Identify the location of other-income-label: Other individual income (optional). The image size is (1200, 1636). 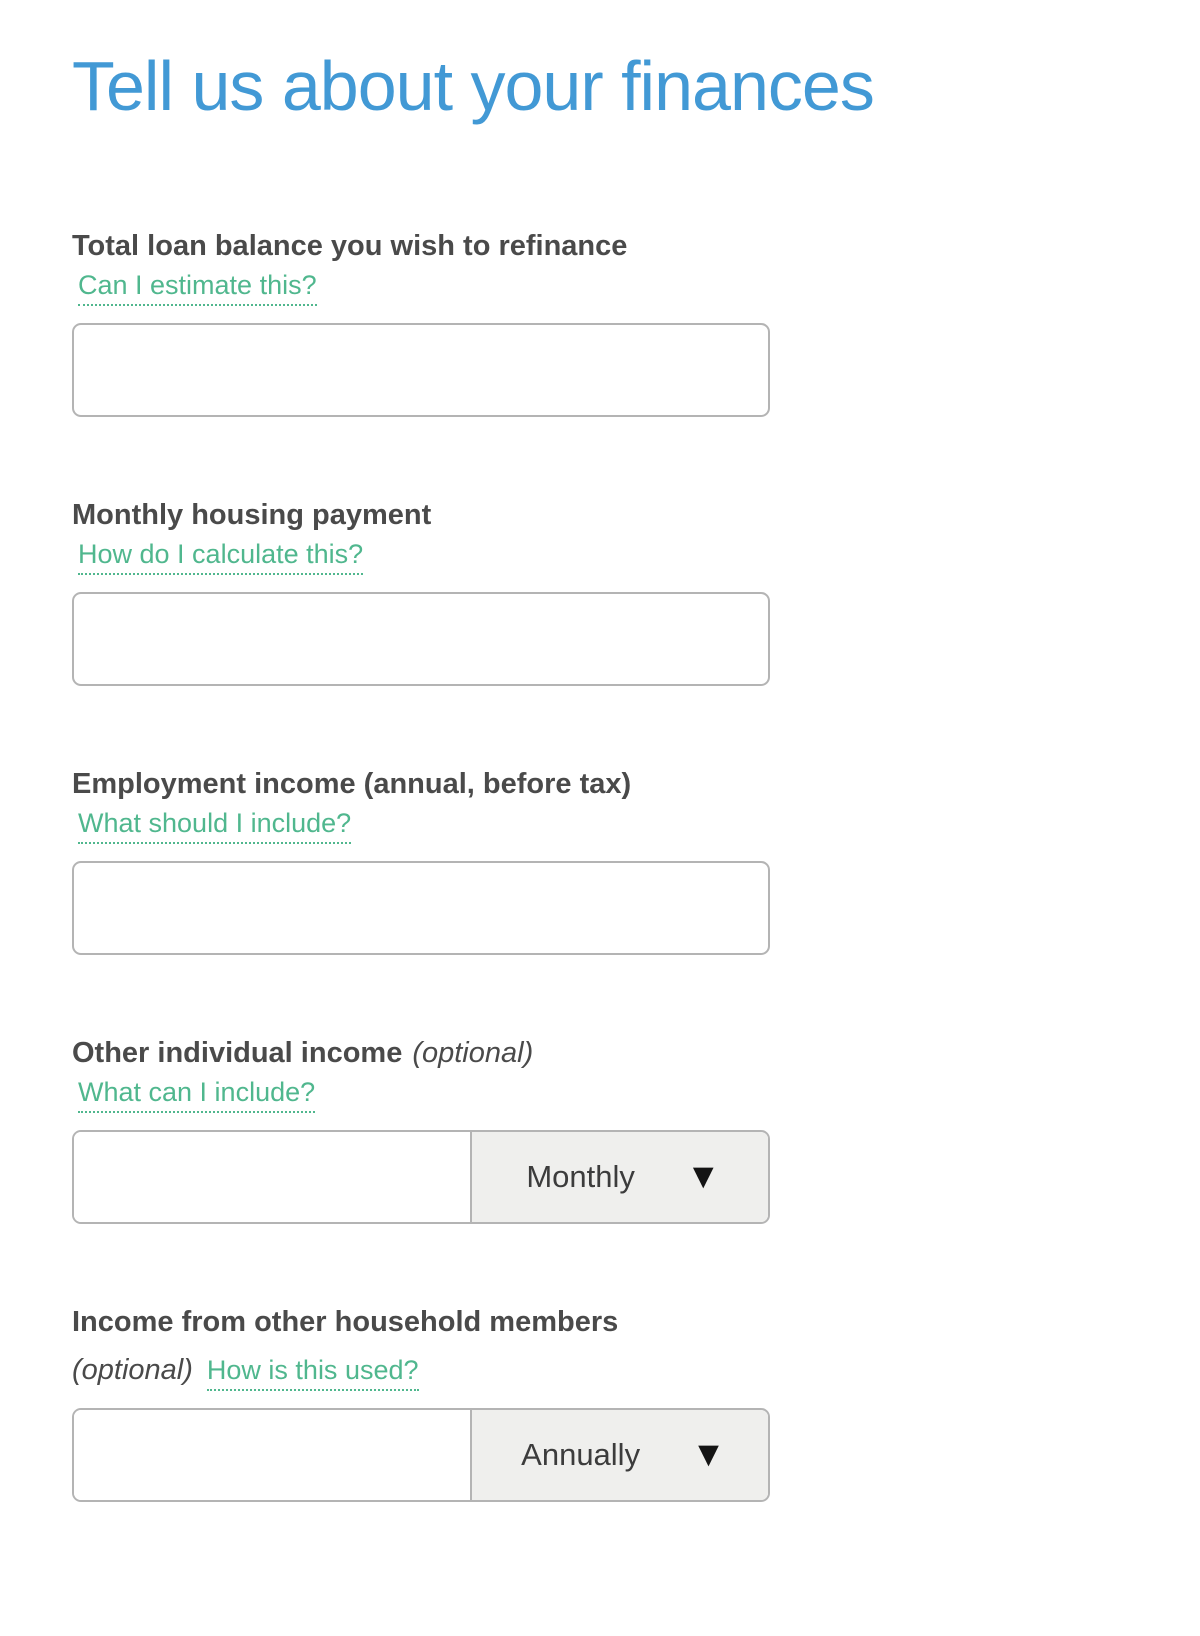
(601, 1053).